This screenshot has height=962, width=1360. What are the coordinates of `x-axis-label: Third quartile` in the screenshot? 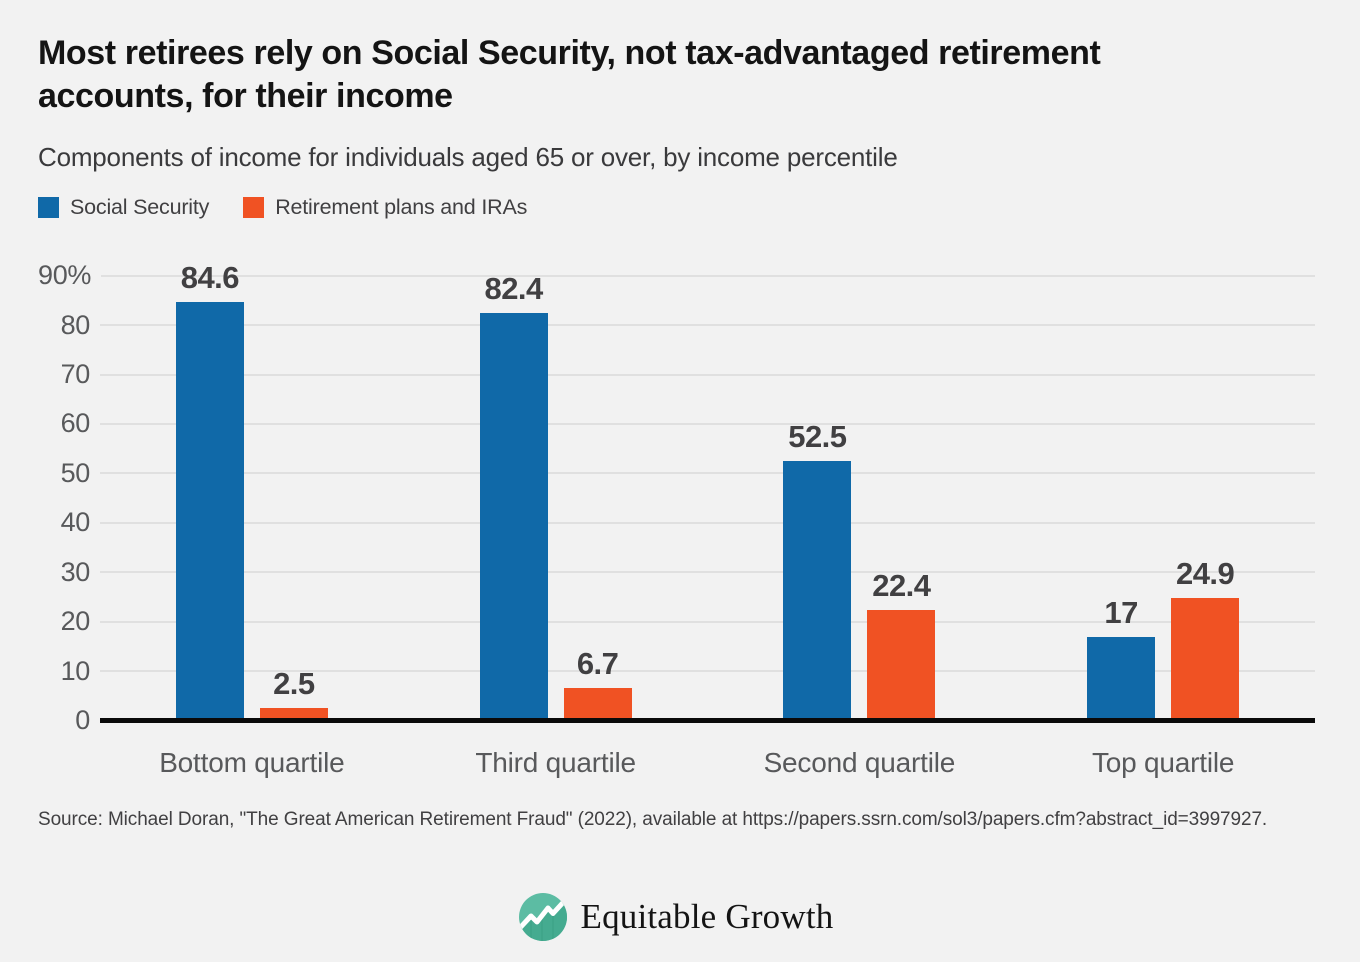 It's located at (555, 762).